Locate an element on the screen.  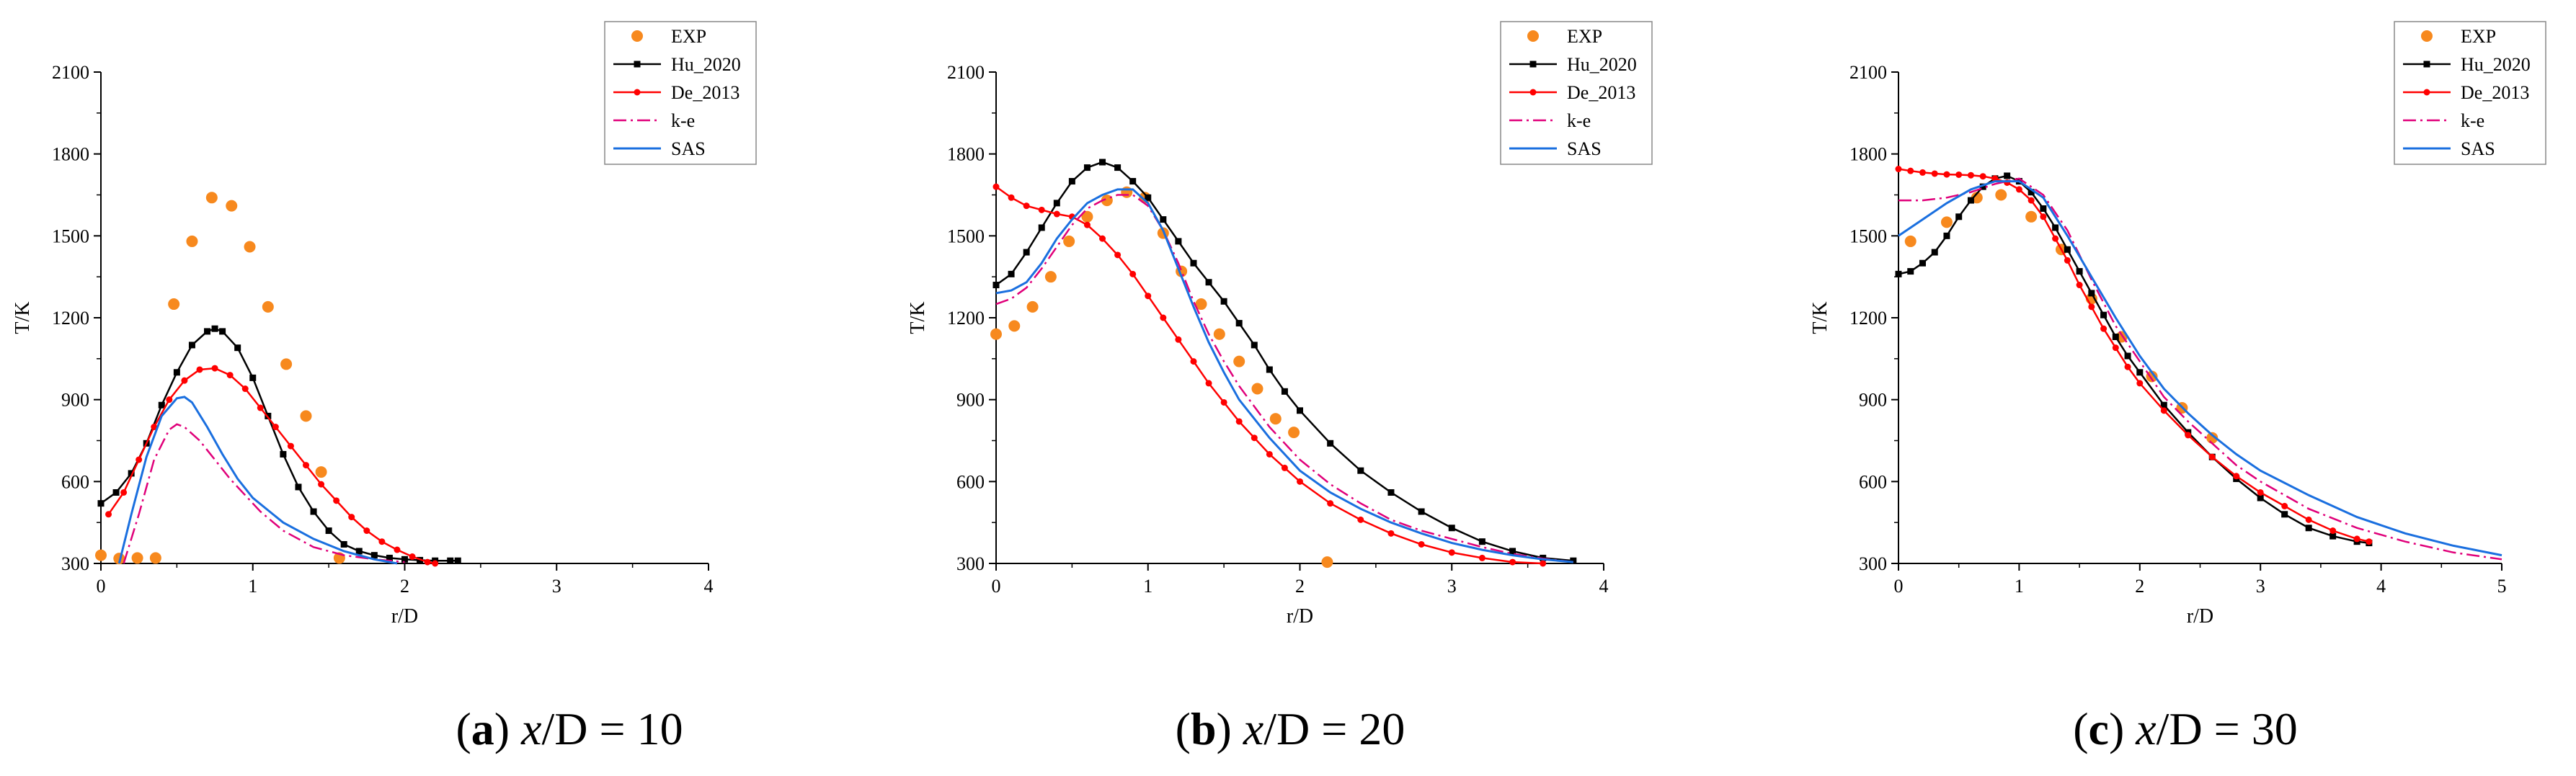
series-line is located at coordinates (1269, 375).